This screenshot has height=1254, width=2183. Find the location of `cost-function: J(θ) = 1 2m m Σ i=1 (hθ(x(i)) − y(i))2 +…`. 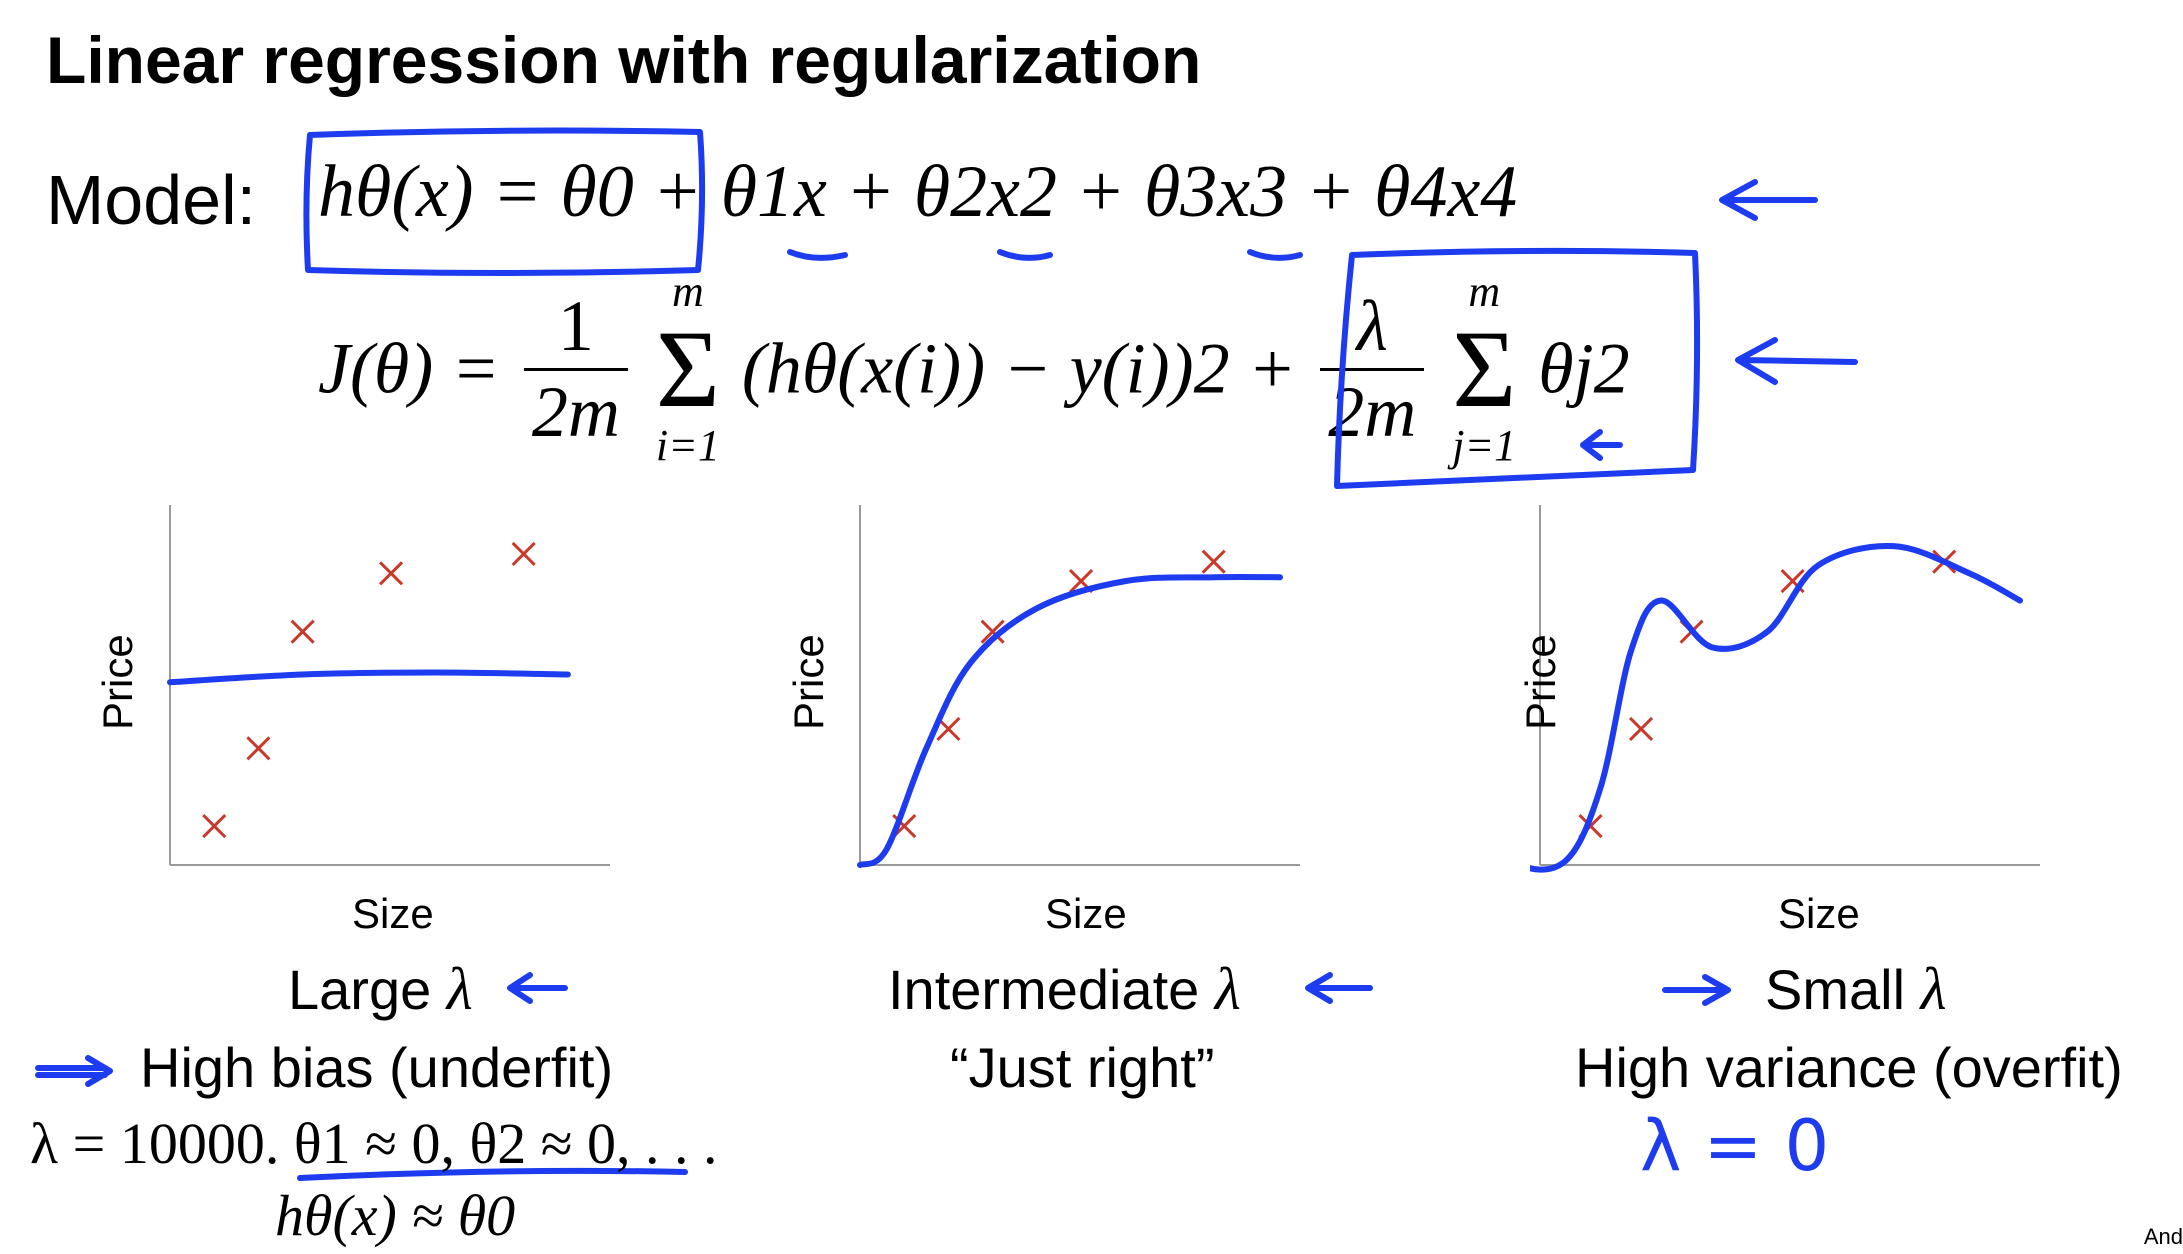

cost-function: J(θ) = 1 2m m Σ i=1 (hθ(x(i)) − y(i))2 +… is located at coordinates (974, 370).